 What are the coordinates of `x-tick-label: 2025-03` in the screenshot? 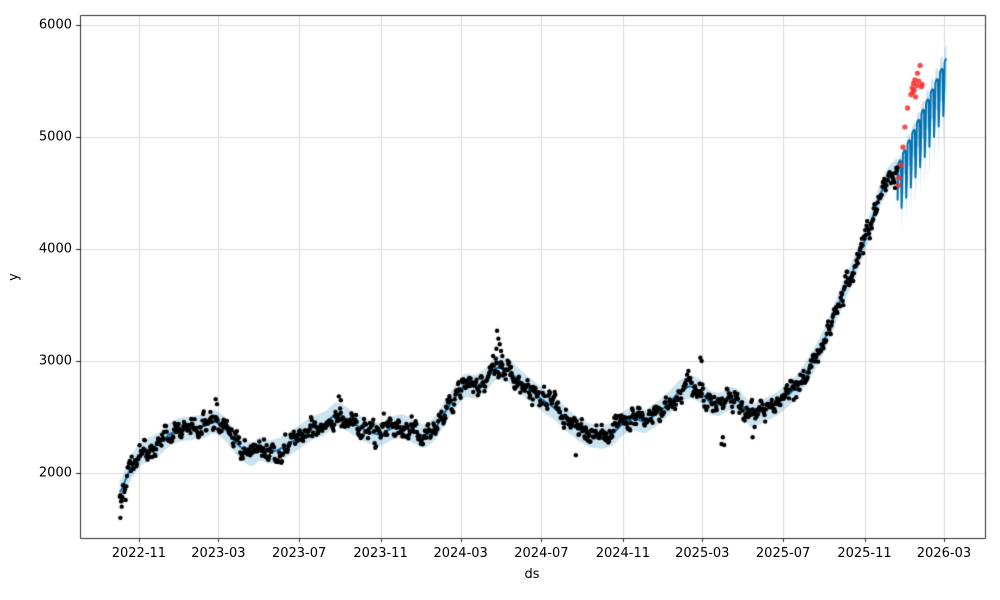 It's located at (702, 553).